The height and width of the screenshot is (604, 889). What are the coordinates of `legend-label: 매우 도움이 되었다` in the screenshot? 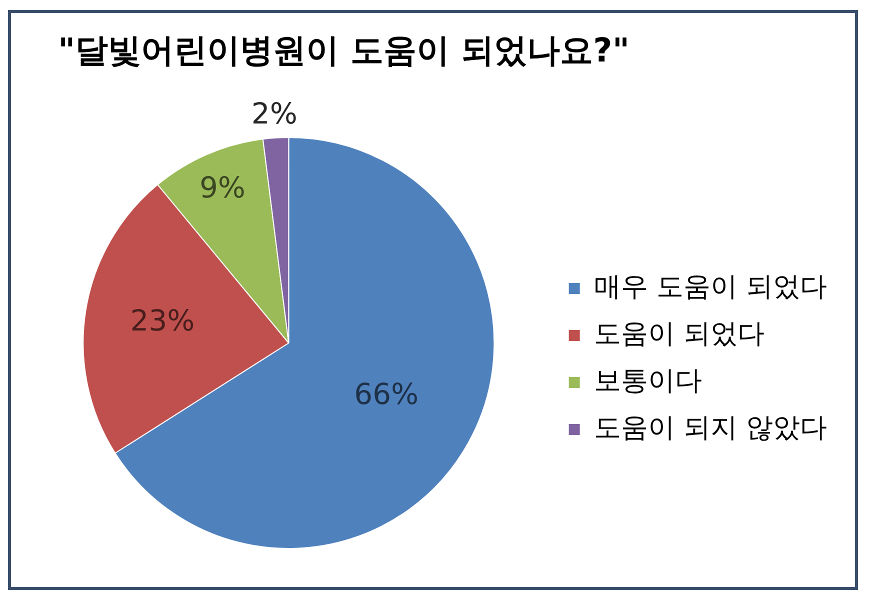 It's located at (711, 287).